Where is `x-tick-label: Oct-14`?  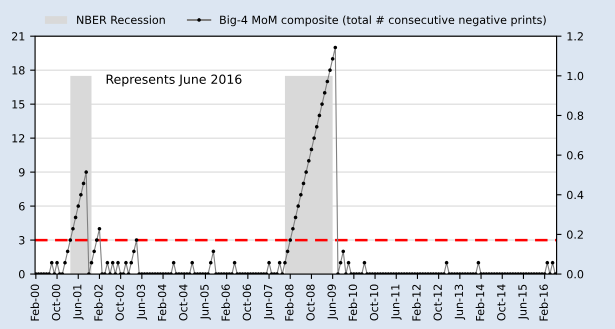 x-tick-label: Oct-14 is located at coordinates (501, 302).